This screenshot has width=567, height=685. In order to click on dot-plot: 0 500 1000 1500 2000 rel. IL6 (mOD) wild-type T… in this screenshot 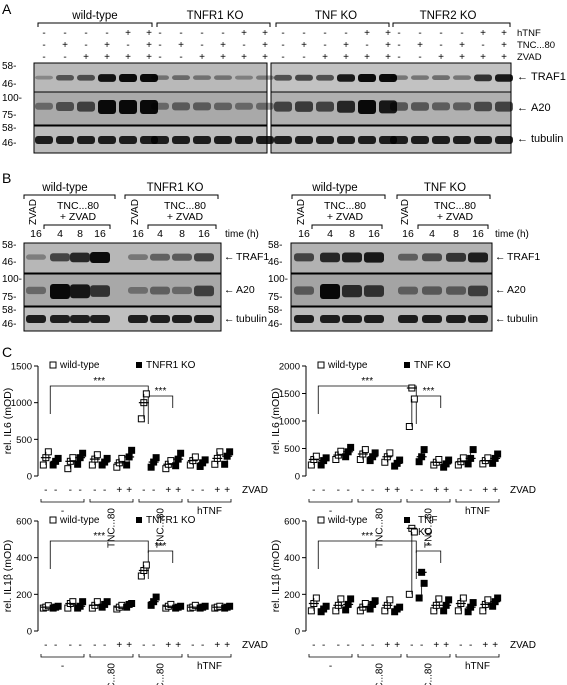, I will do `click(403, 454)`.